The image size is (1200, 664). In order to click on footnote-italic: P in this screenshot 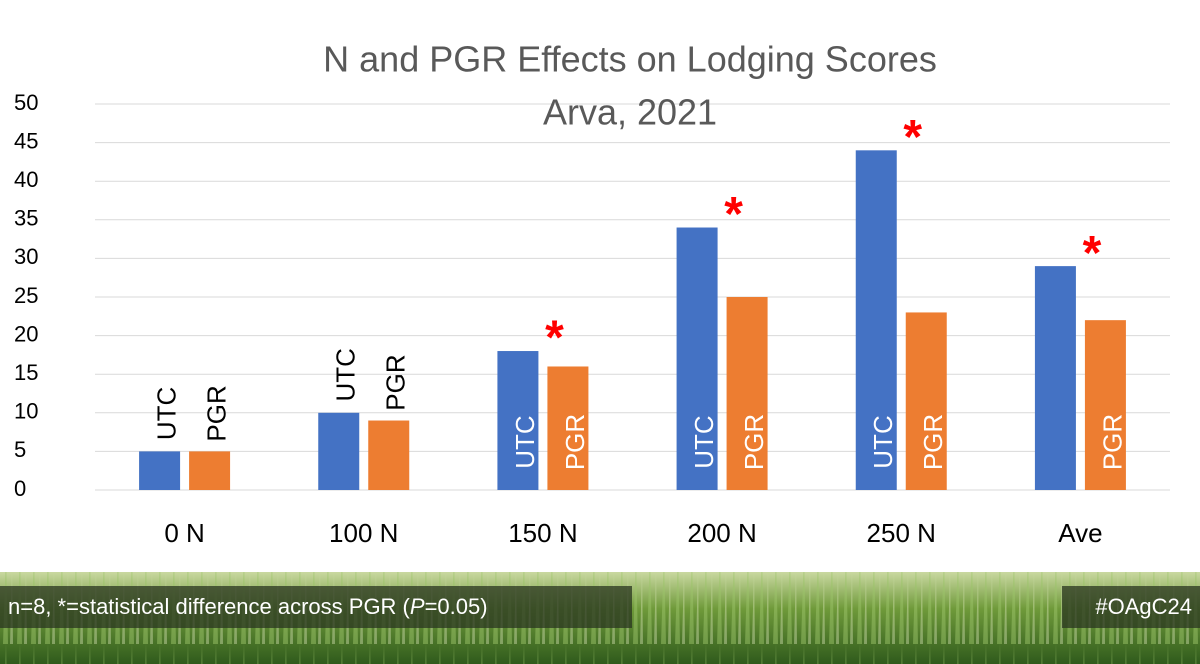, I will do `click(417, 606)`.